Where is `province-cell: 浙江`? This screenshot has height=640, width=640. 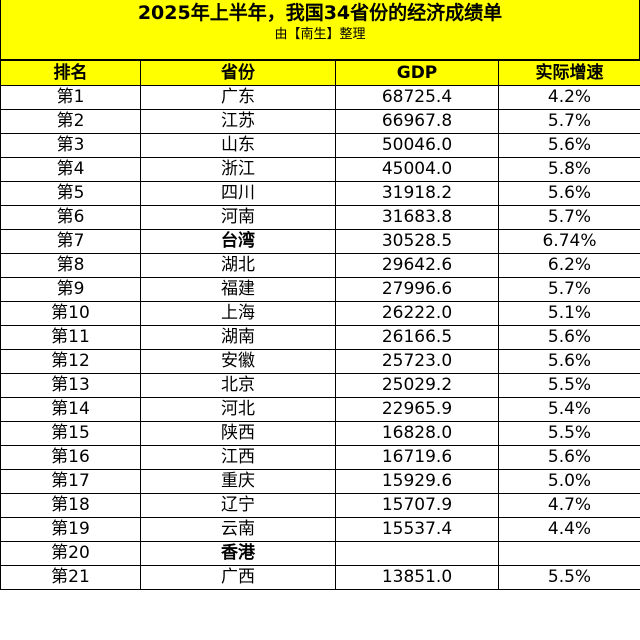 province-cell: 浙江 is located at coordinates (238, 169).